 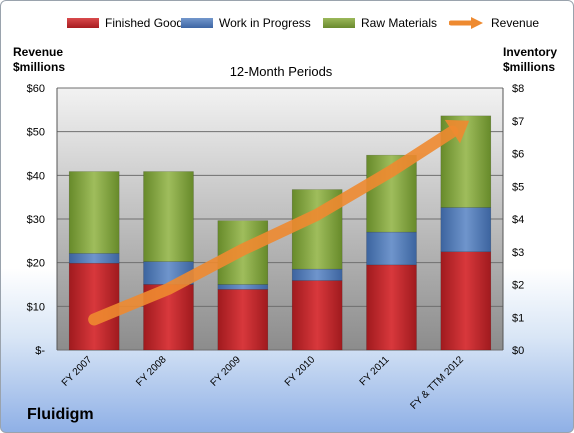 What do you see at coordinates (399, 23) in the screenshot?
I see `legend-label-raw-materials: Raw Materials` at bounding box center [399, 23].